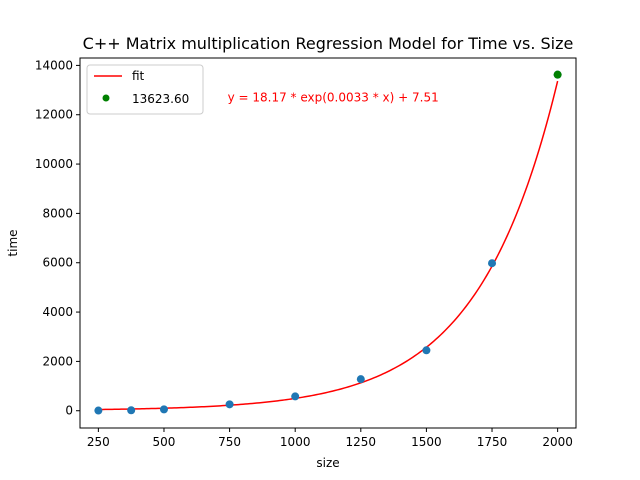 The width and height of the screenshot is (640, 480). Describe the element at coordinates (57, 238) in the screenshot. I see `y-axis: 0 2000 4000 6000 8000 10000 12000 14000` at that location.